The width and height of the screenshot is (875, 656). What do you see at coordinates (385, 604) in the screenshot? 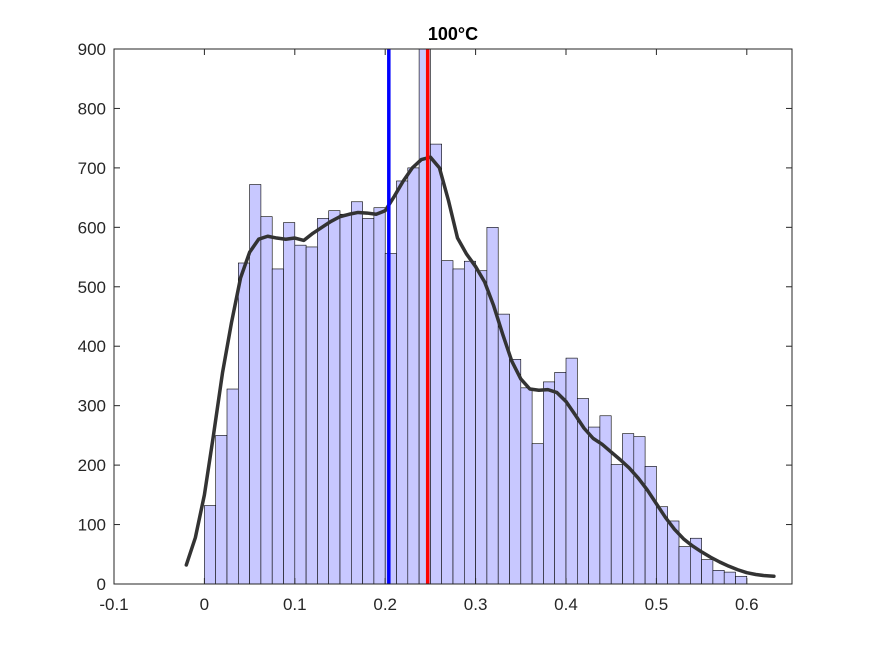
I see `x-tick-label: 0.2` at bounding box center [385, 604].